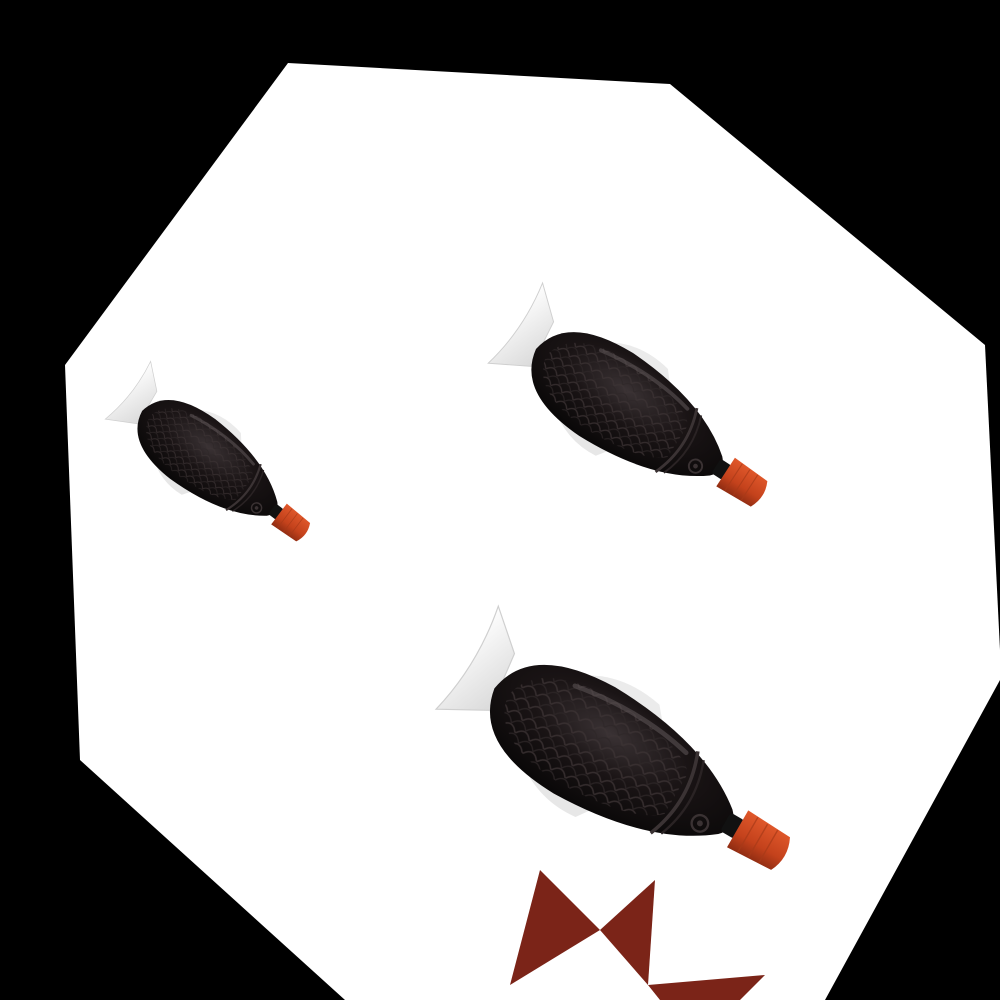  I want to click on red-triangle-decor, so click(637, 935).